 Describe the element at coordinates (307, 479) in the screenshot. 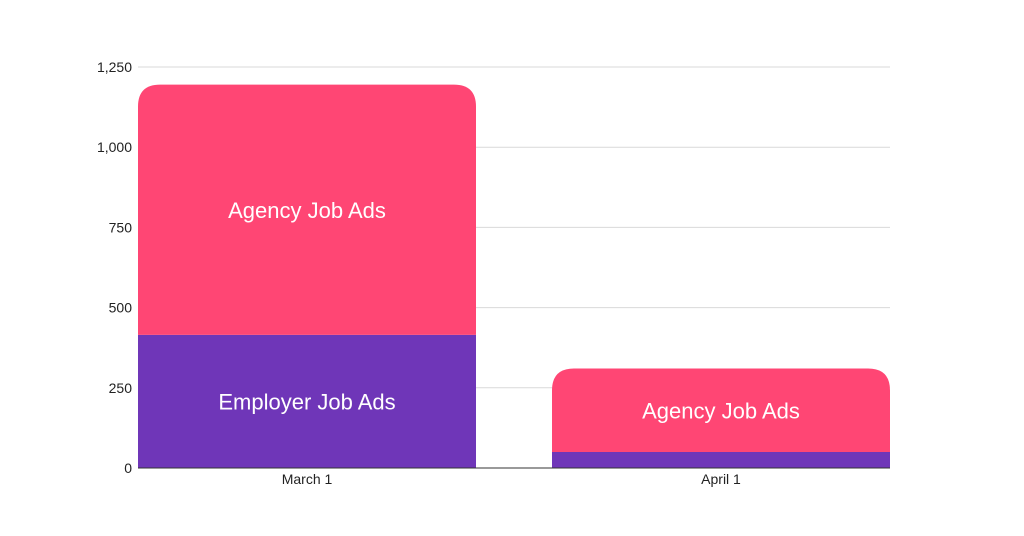

I see `x-category-label: March 1` at that location.